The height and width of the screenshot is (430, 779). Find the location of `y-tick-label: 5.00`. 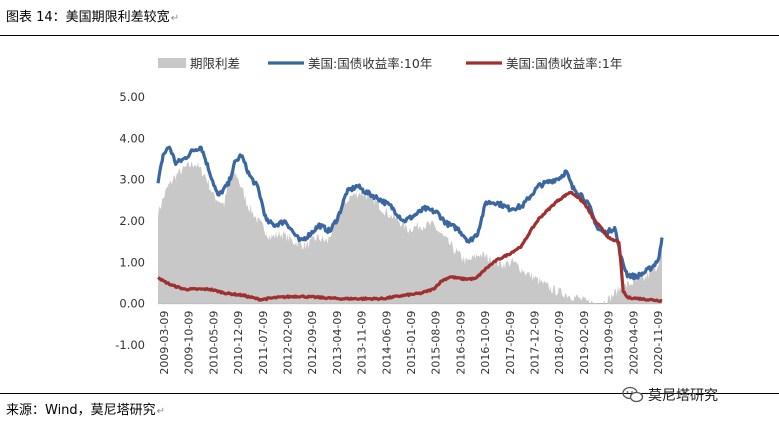

y-tick-label: 5.00 is located at coordinates (132, 97).